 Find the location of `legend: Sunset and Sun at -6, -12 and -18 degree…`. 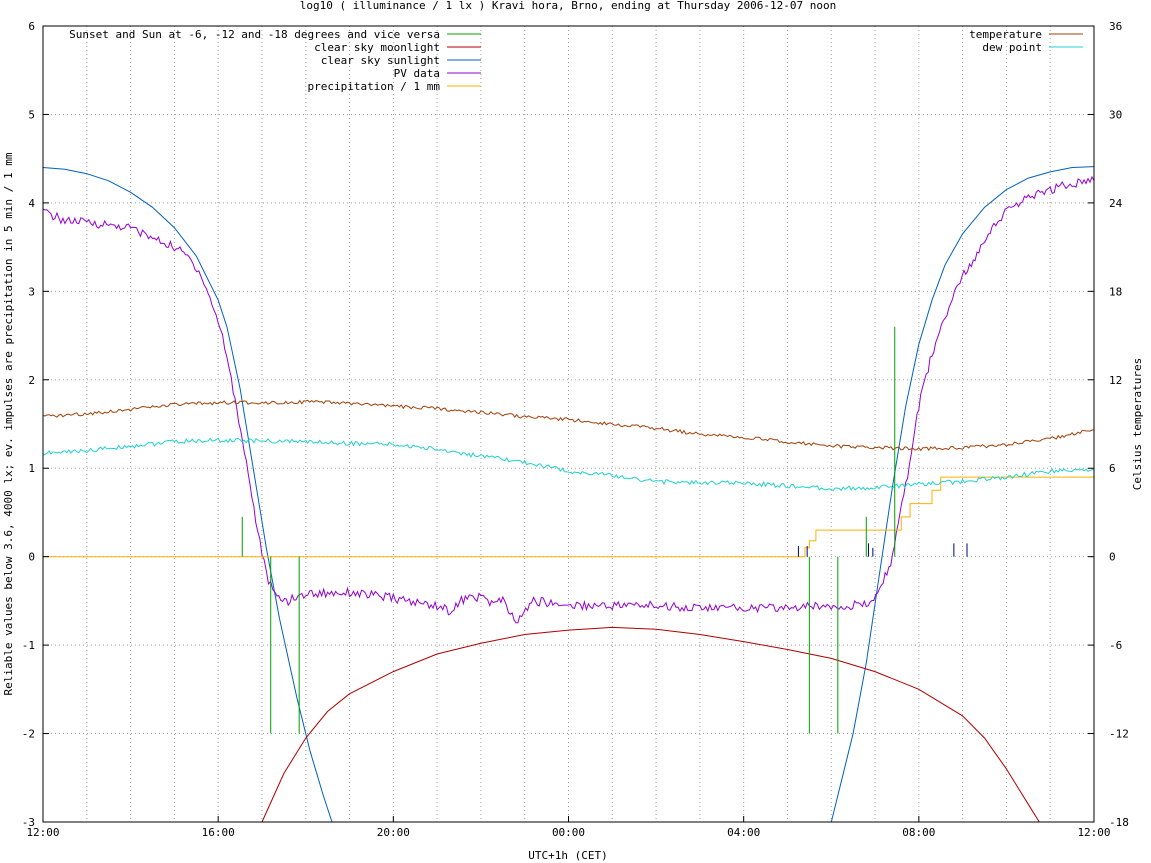

legend: Sunset and Sun at -6, -12 and -18 degree… is located at coordinates (576, 60).